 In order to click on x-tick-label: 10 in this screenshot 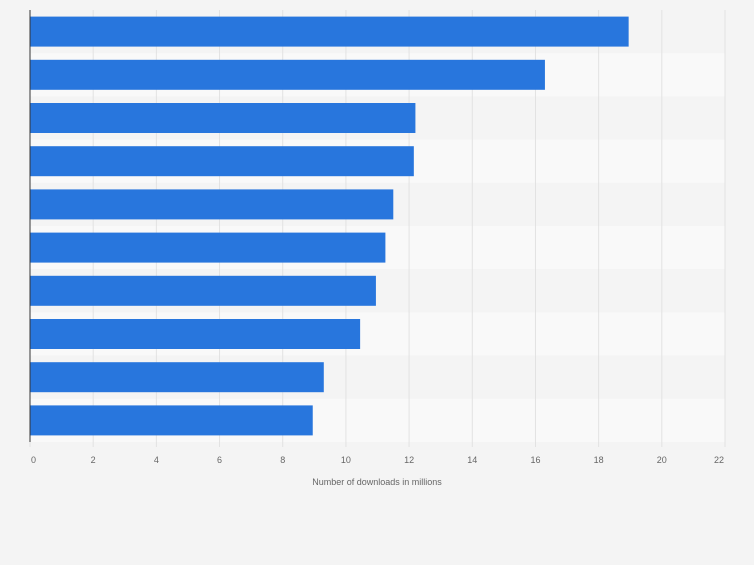, I will do `click(346, 460)`.